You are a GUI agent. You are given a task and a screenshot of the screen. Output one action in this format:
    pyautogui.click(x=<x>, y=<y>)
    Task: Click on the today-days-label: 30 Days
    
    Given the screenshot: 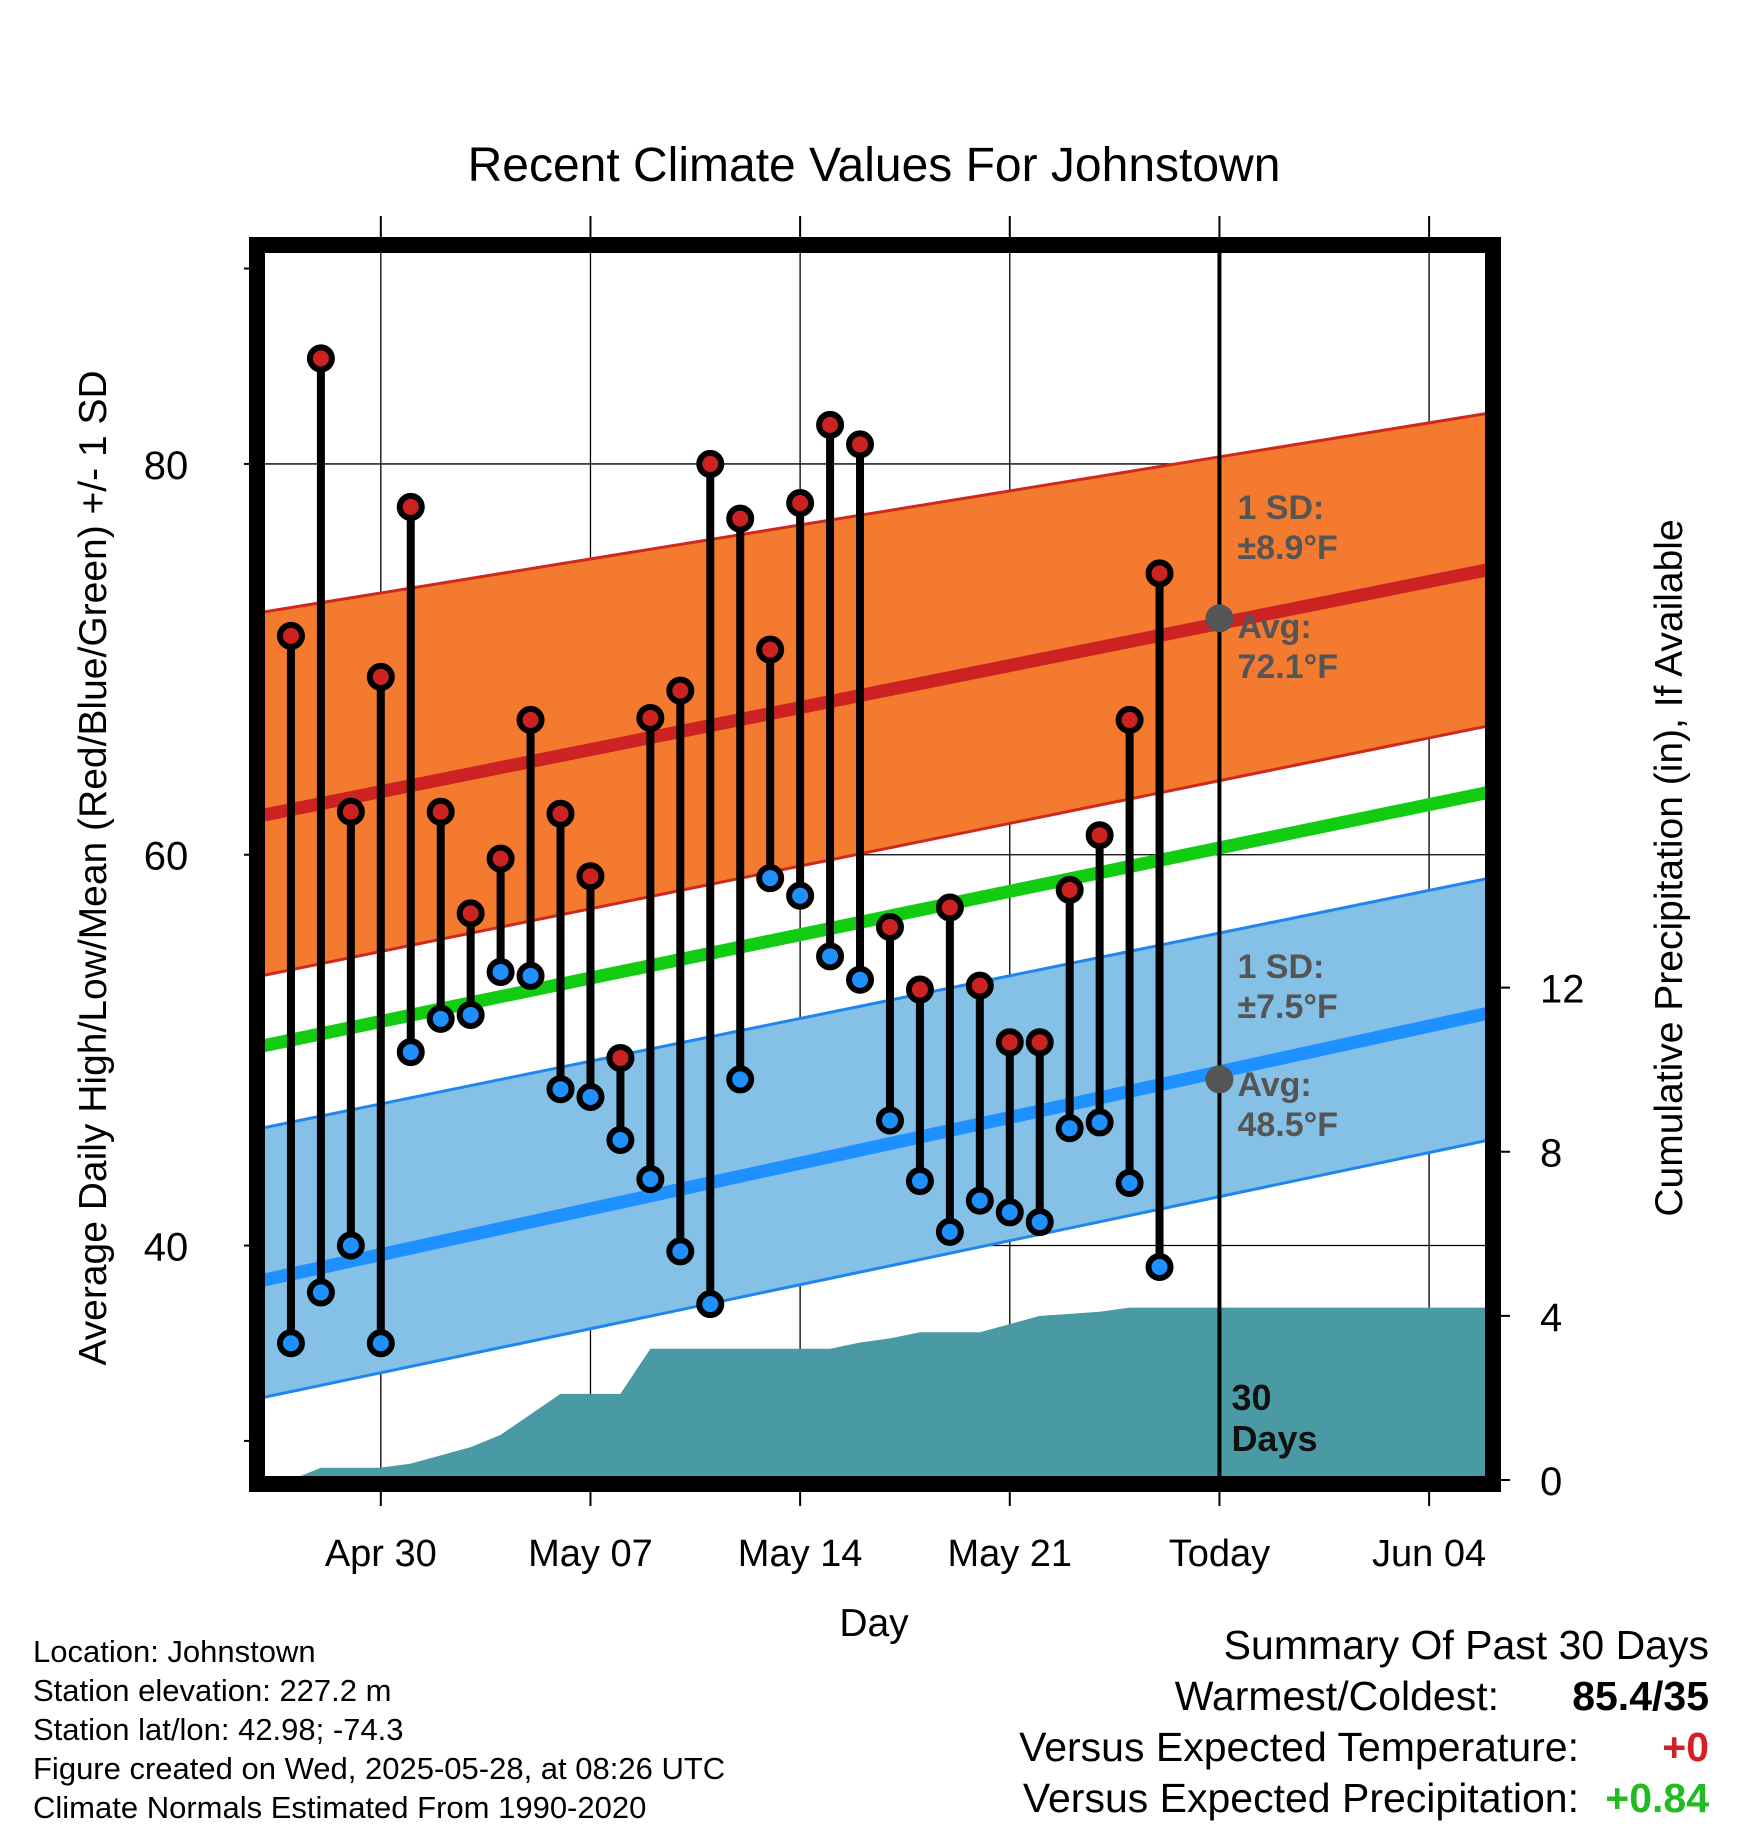 What is the action you would take?
    pyautogui.click(x=1274, y=1418)
    